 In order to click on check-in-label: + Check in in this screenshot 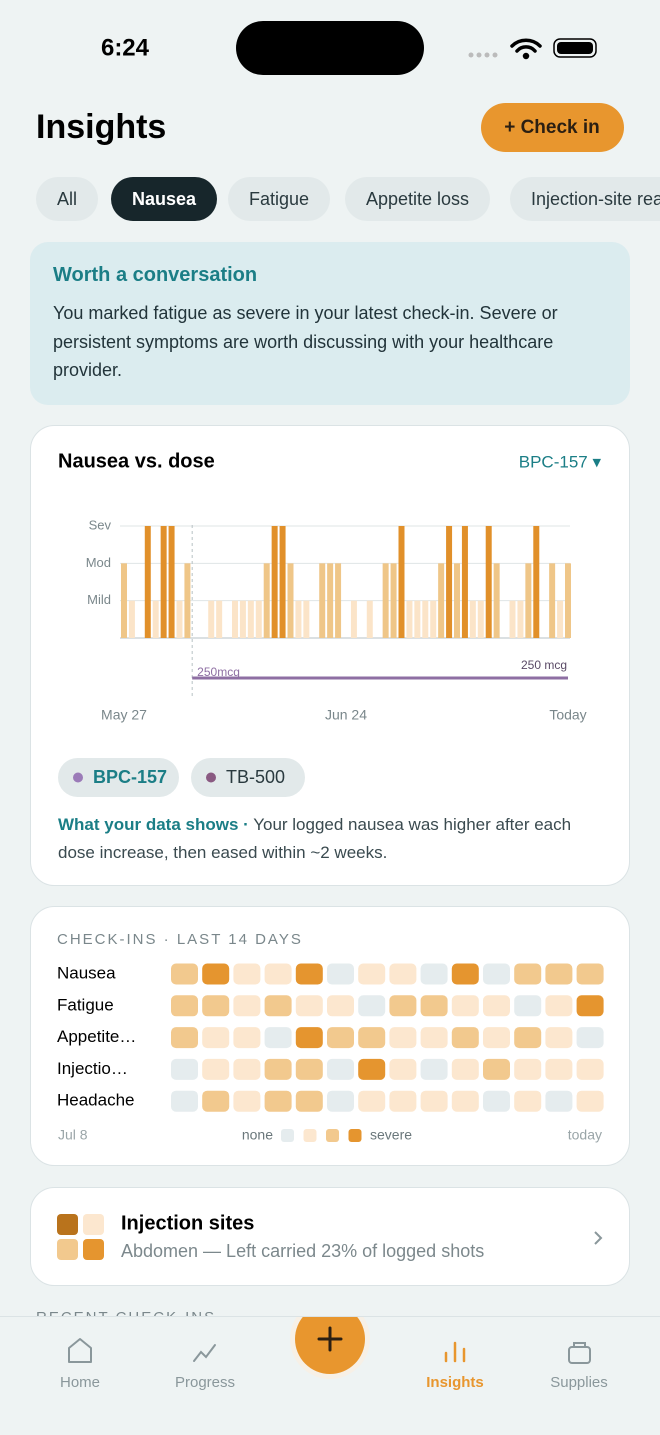, I will do `click(552, 127)`.